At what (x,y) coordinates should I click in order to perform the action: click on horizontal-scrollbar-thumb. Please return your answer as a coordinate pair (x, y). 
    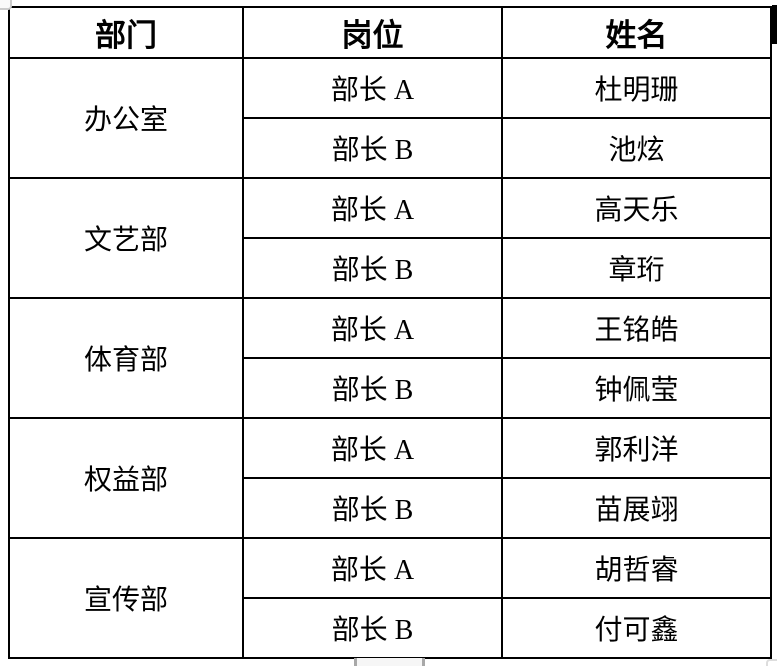
    Looking at the image, I should click on (389, 662).